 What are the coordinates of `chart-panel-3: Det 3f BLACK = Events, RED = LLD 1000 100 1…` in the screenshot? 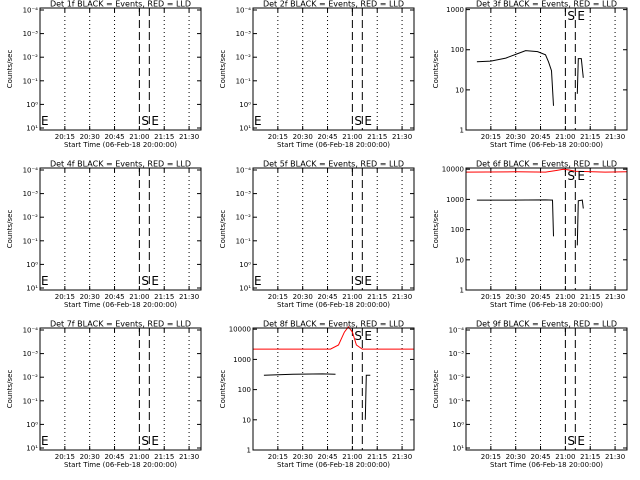 It's located at (530, 74).